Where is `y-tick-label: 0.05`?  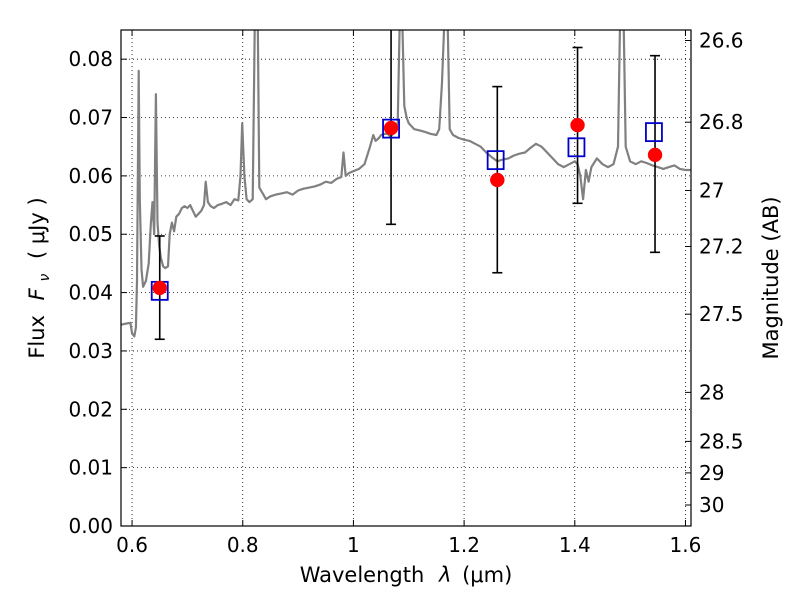
y-tick-label: 0.05 is located at coordinates (90, 234).